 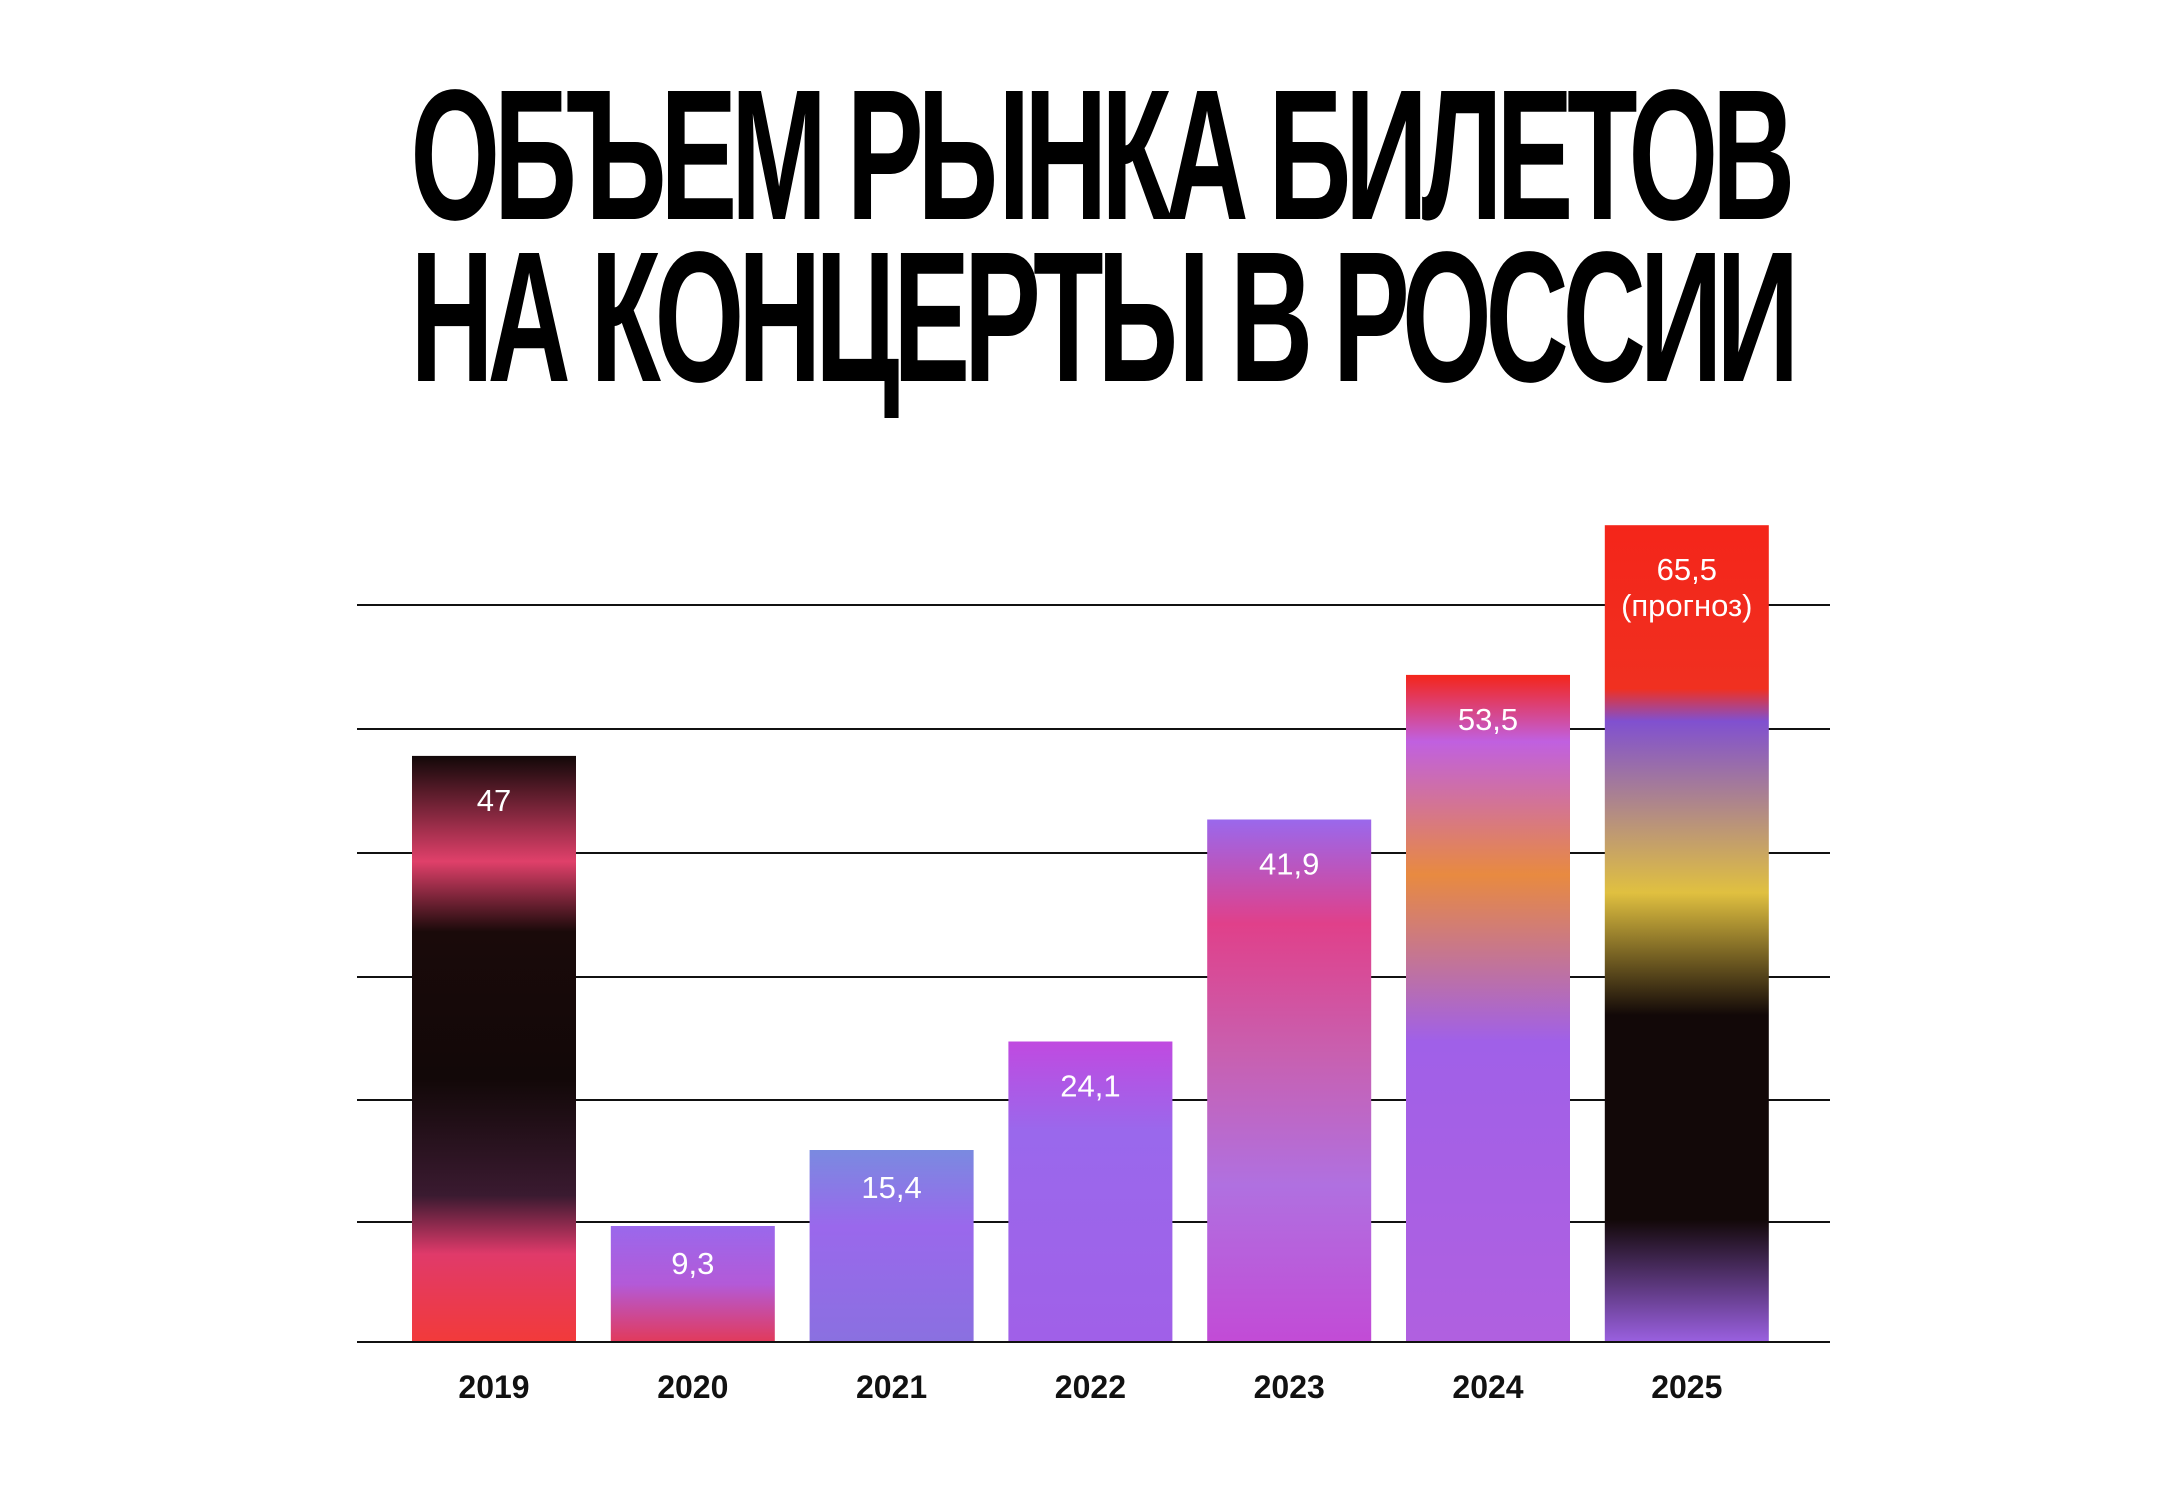 I want to click on x-tick-label-2022: 2022, so click(x=1090, y=1387).